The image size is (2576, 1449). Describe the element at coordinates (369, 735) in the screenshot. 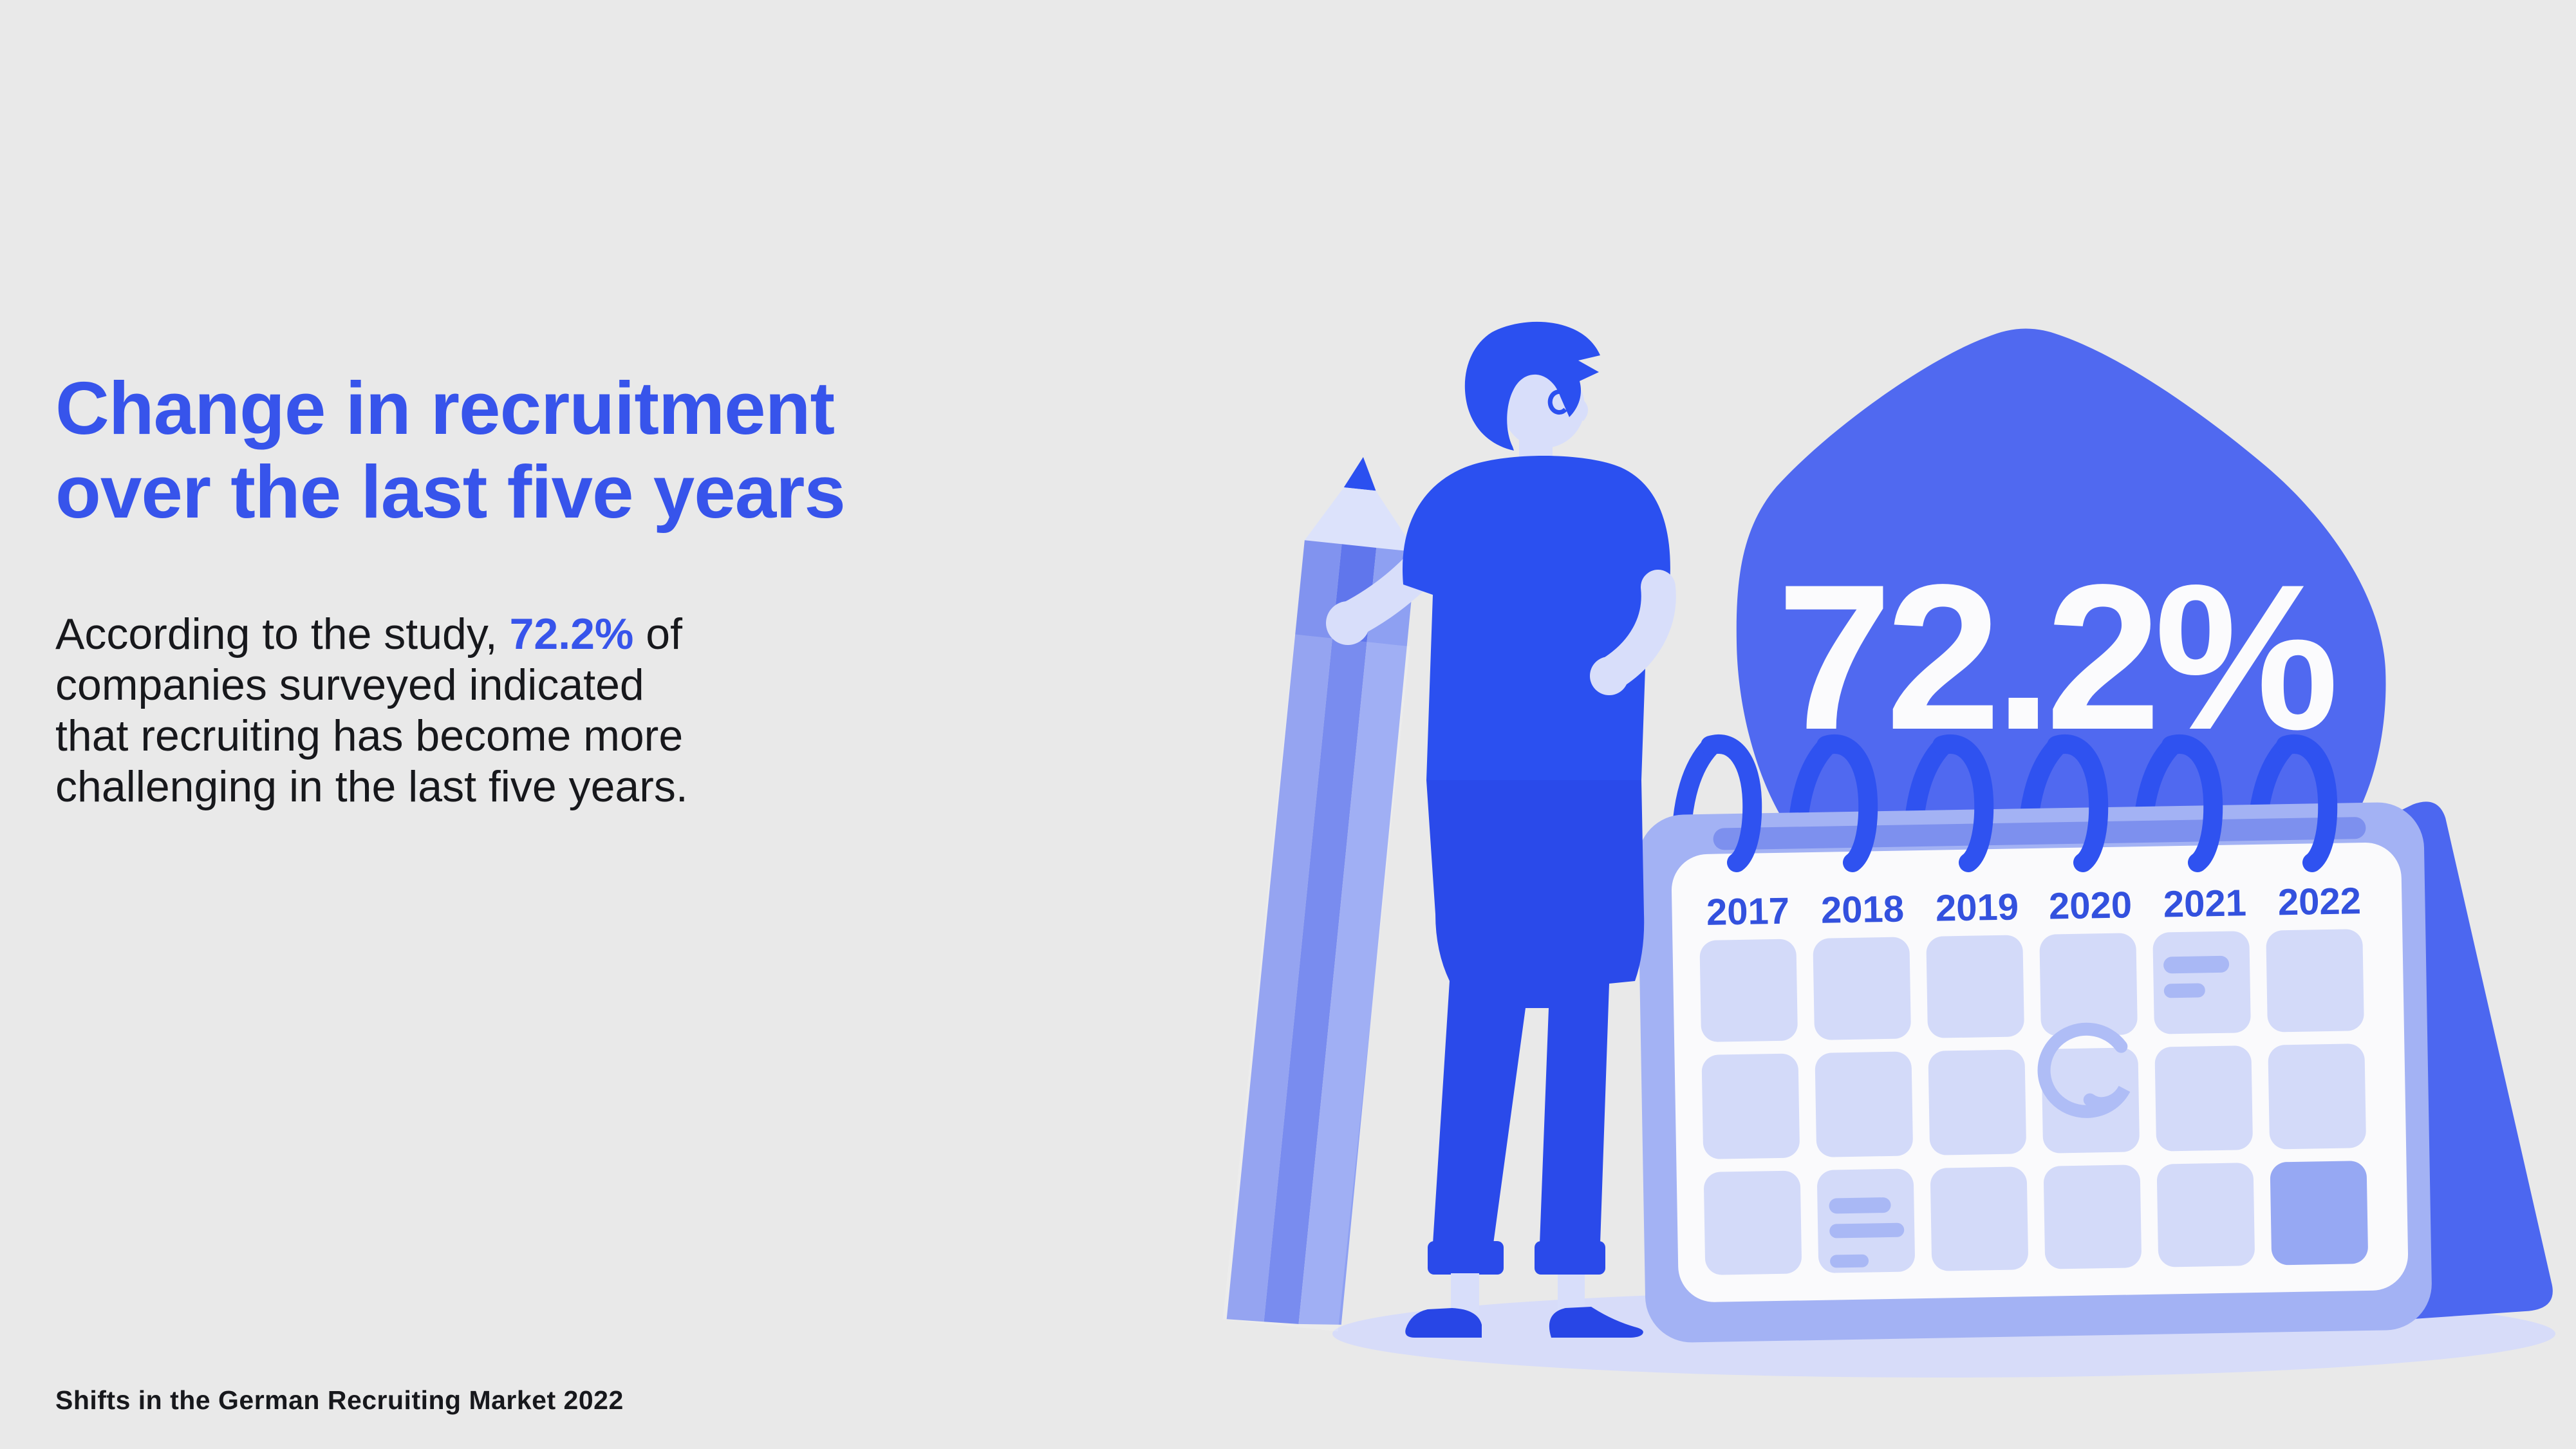

I see `body-text-line3: that recruiting has become more` at that location.